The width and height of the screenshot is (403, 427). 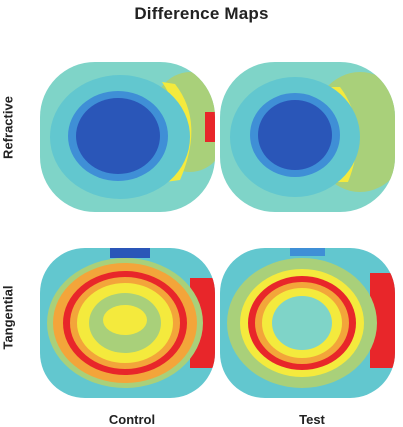 What do you see at coordinates (8, 317) in the screenshot?
I see `row-label-tangential: Tangential` at bounding box center [8, 317].